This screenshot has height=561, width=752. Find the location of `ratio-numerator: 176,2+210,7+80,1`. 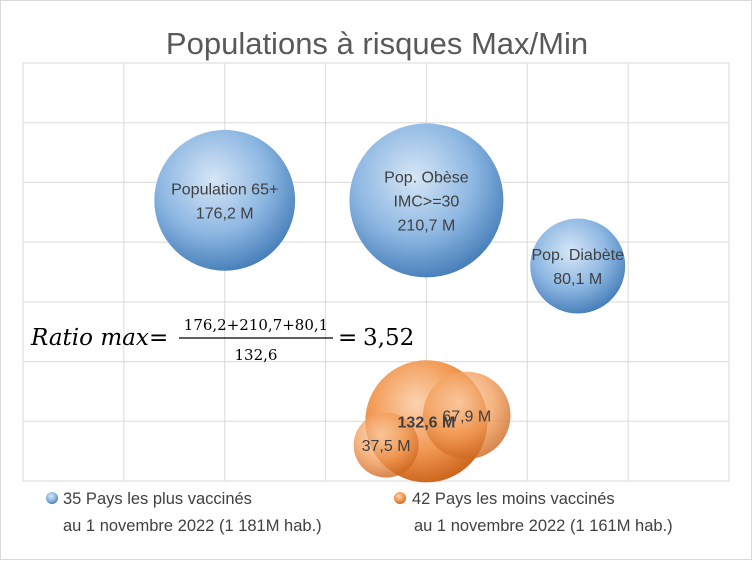

ratio-numerator: 176,2+210,7+80,1 is located at coordinates (256, 325).